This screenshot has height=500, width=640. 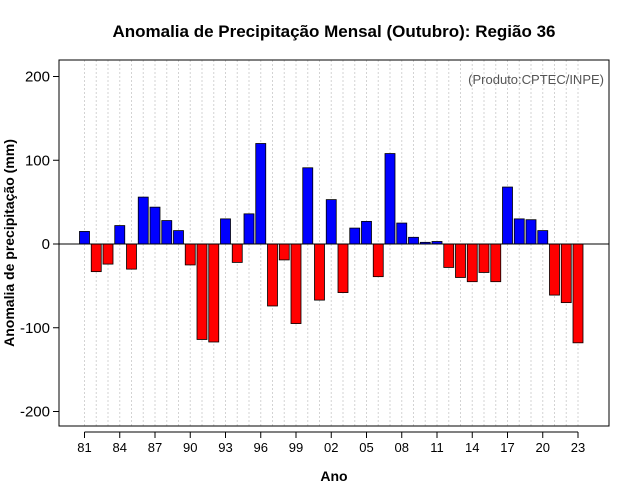 What do you see at coordinates (460, 260) in the screenshot?
I see `bar-2013` at bounding box center [460, 260].